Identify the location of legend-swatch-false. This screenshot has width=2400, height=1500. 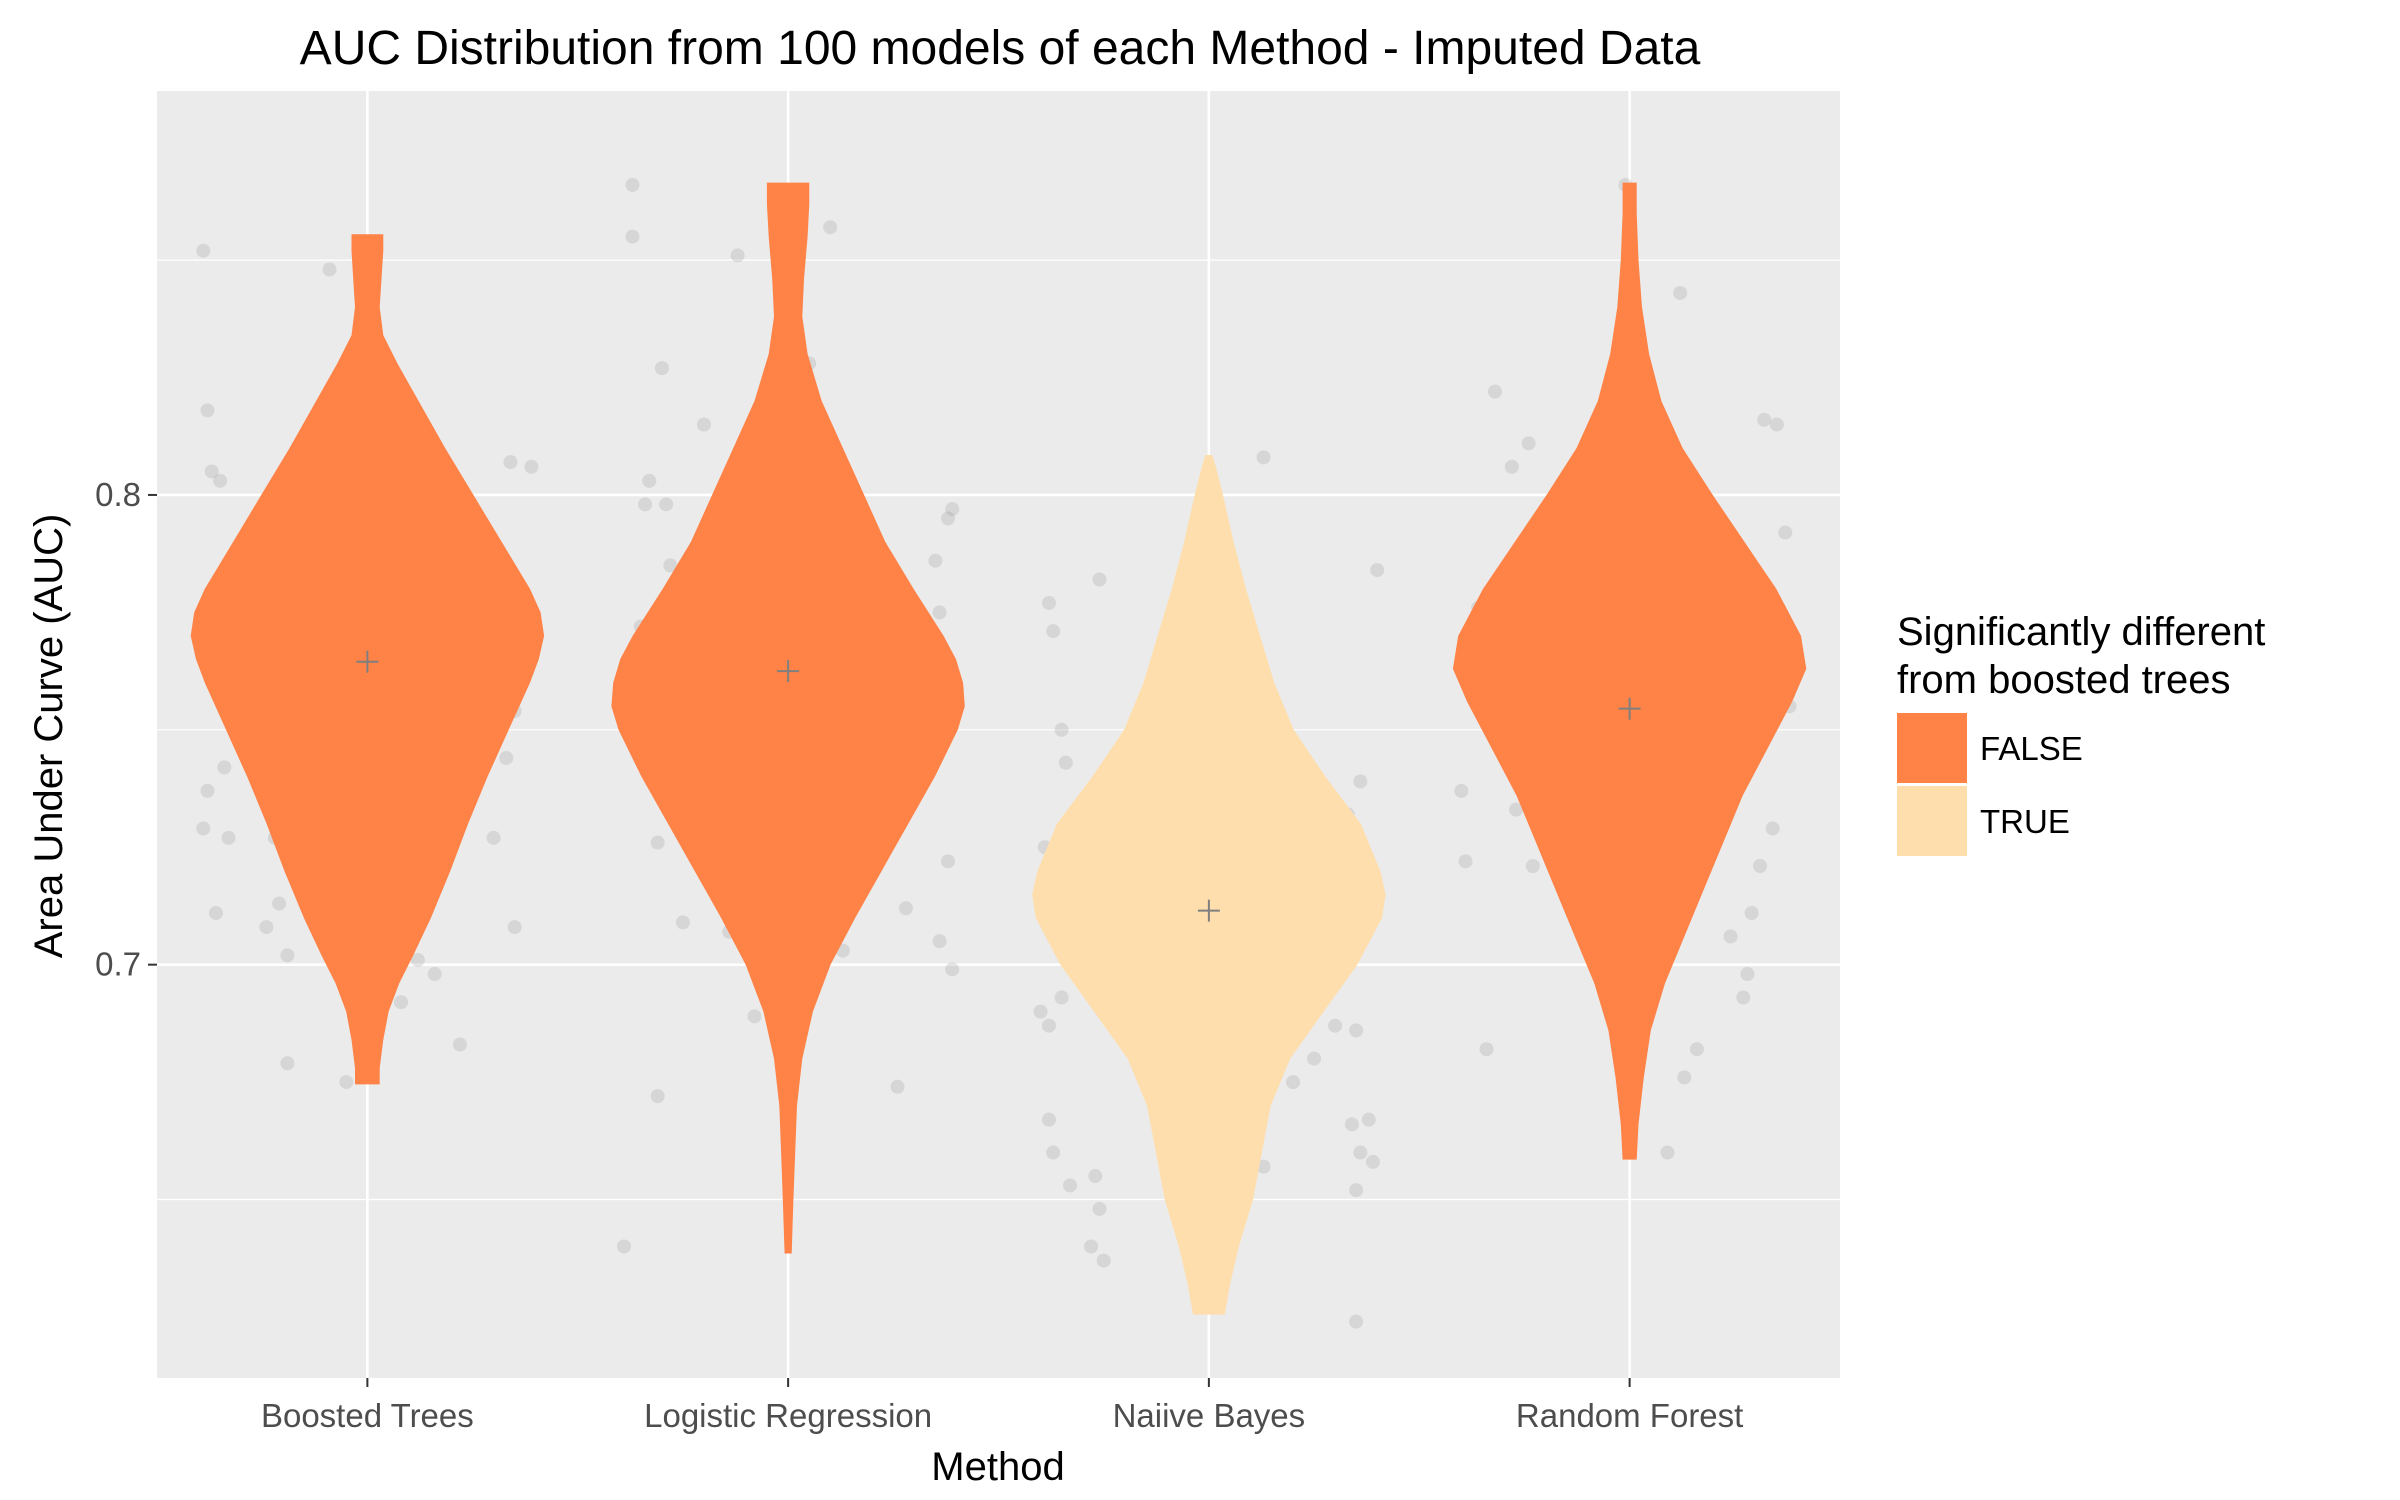
(1932, 748).